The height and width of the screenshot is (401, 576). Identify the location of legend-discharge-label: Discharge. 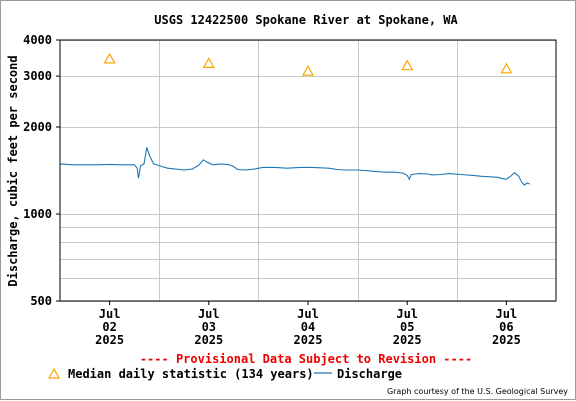
(369, 374).